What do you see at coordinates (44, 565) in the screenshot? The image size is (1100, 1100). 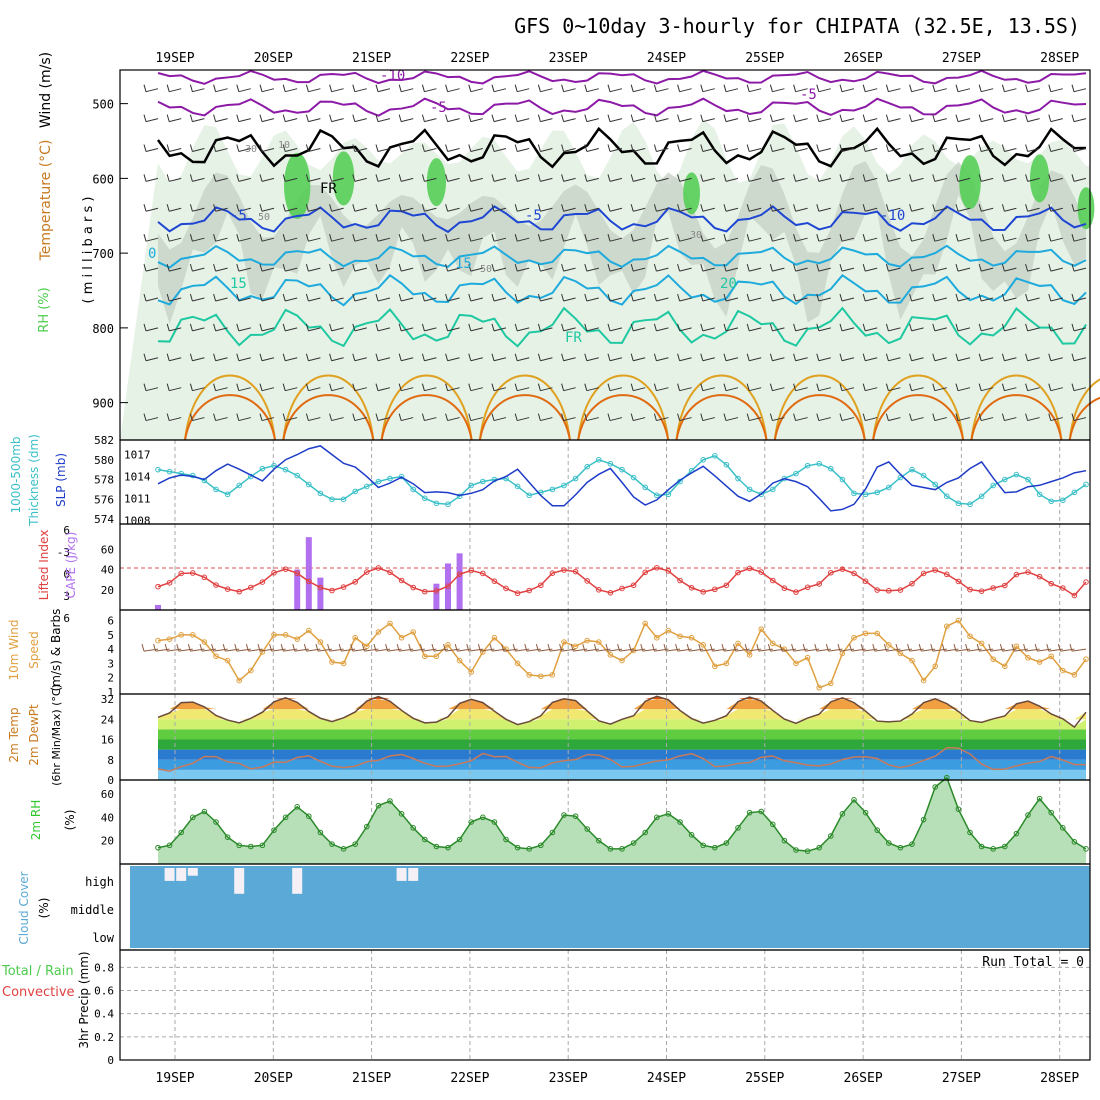 I see `stability-ylabel-li: Lifted Index` at bounding box center [44, 565].